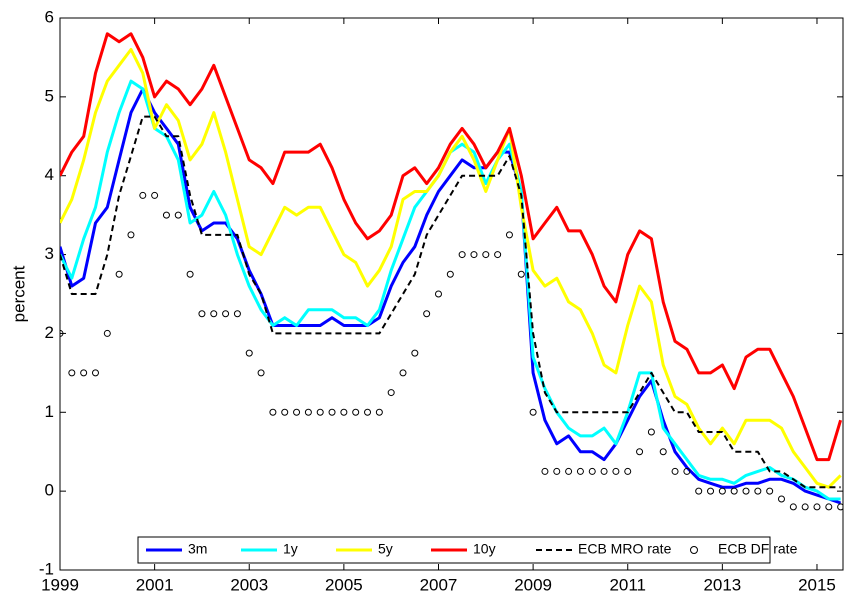 This screenshot has width=845, height=598. I want to click on legend-label: 5y, so click(385, 549).